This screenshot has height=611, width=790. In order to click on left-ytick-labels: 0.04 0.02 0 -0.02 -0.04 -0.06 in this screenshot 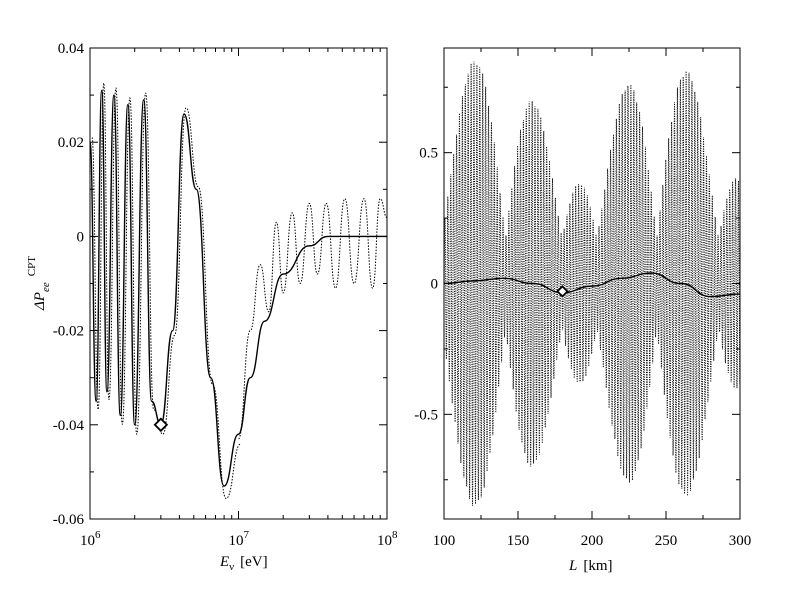, I will do `click(69, 284)`.